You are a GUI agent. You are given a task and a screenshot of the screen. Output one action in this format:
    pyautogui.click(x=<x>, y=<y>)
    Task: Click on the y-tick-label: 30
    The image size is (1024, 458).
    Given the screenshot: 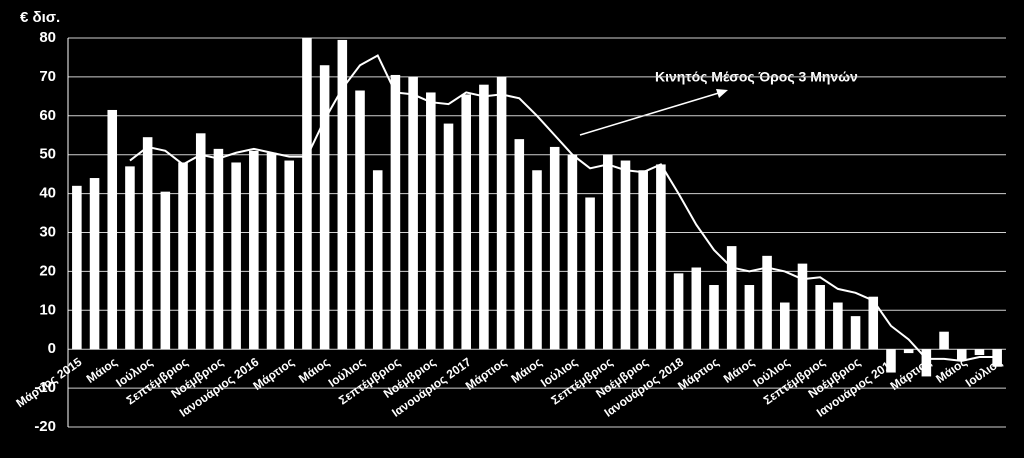 What is the action you would take?
    pyautogui.click(x=47, y=231)
    